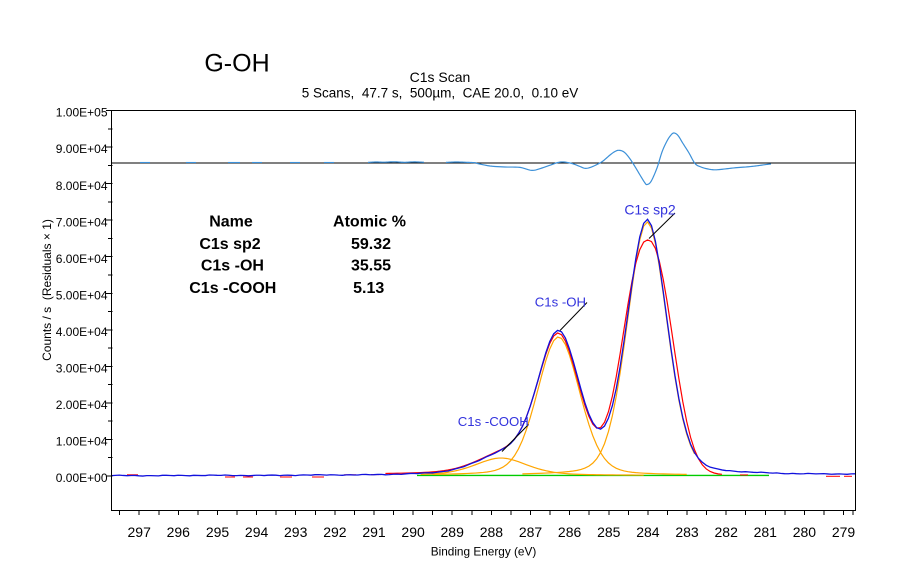 Image resolution: width=901 pixels, height=581 pixels. What do you see at coordinates (374, 532) in the screenshot?
I see `svg-text: 291` at bounding box center [374, 532].